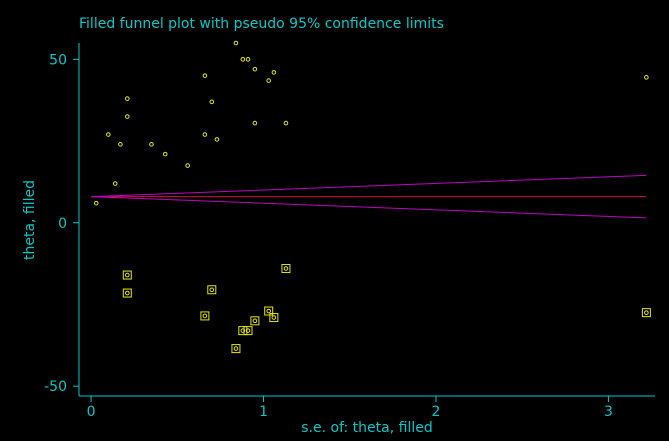 The width and height of the screenshot is (669, 441). What do you see at coordinates (58, 60) in the screenshot?
I see `y-tick-label: 50` at bounding box center [58, 60].